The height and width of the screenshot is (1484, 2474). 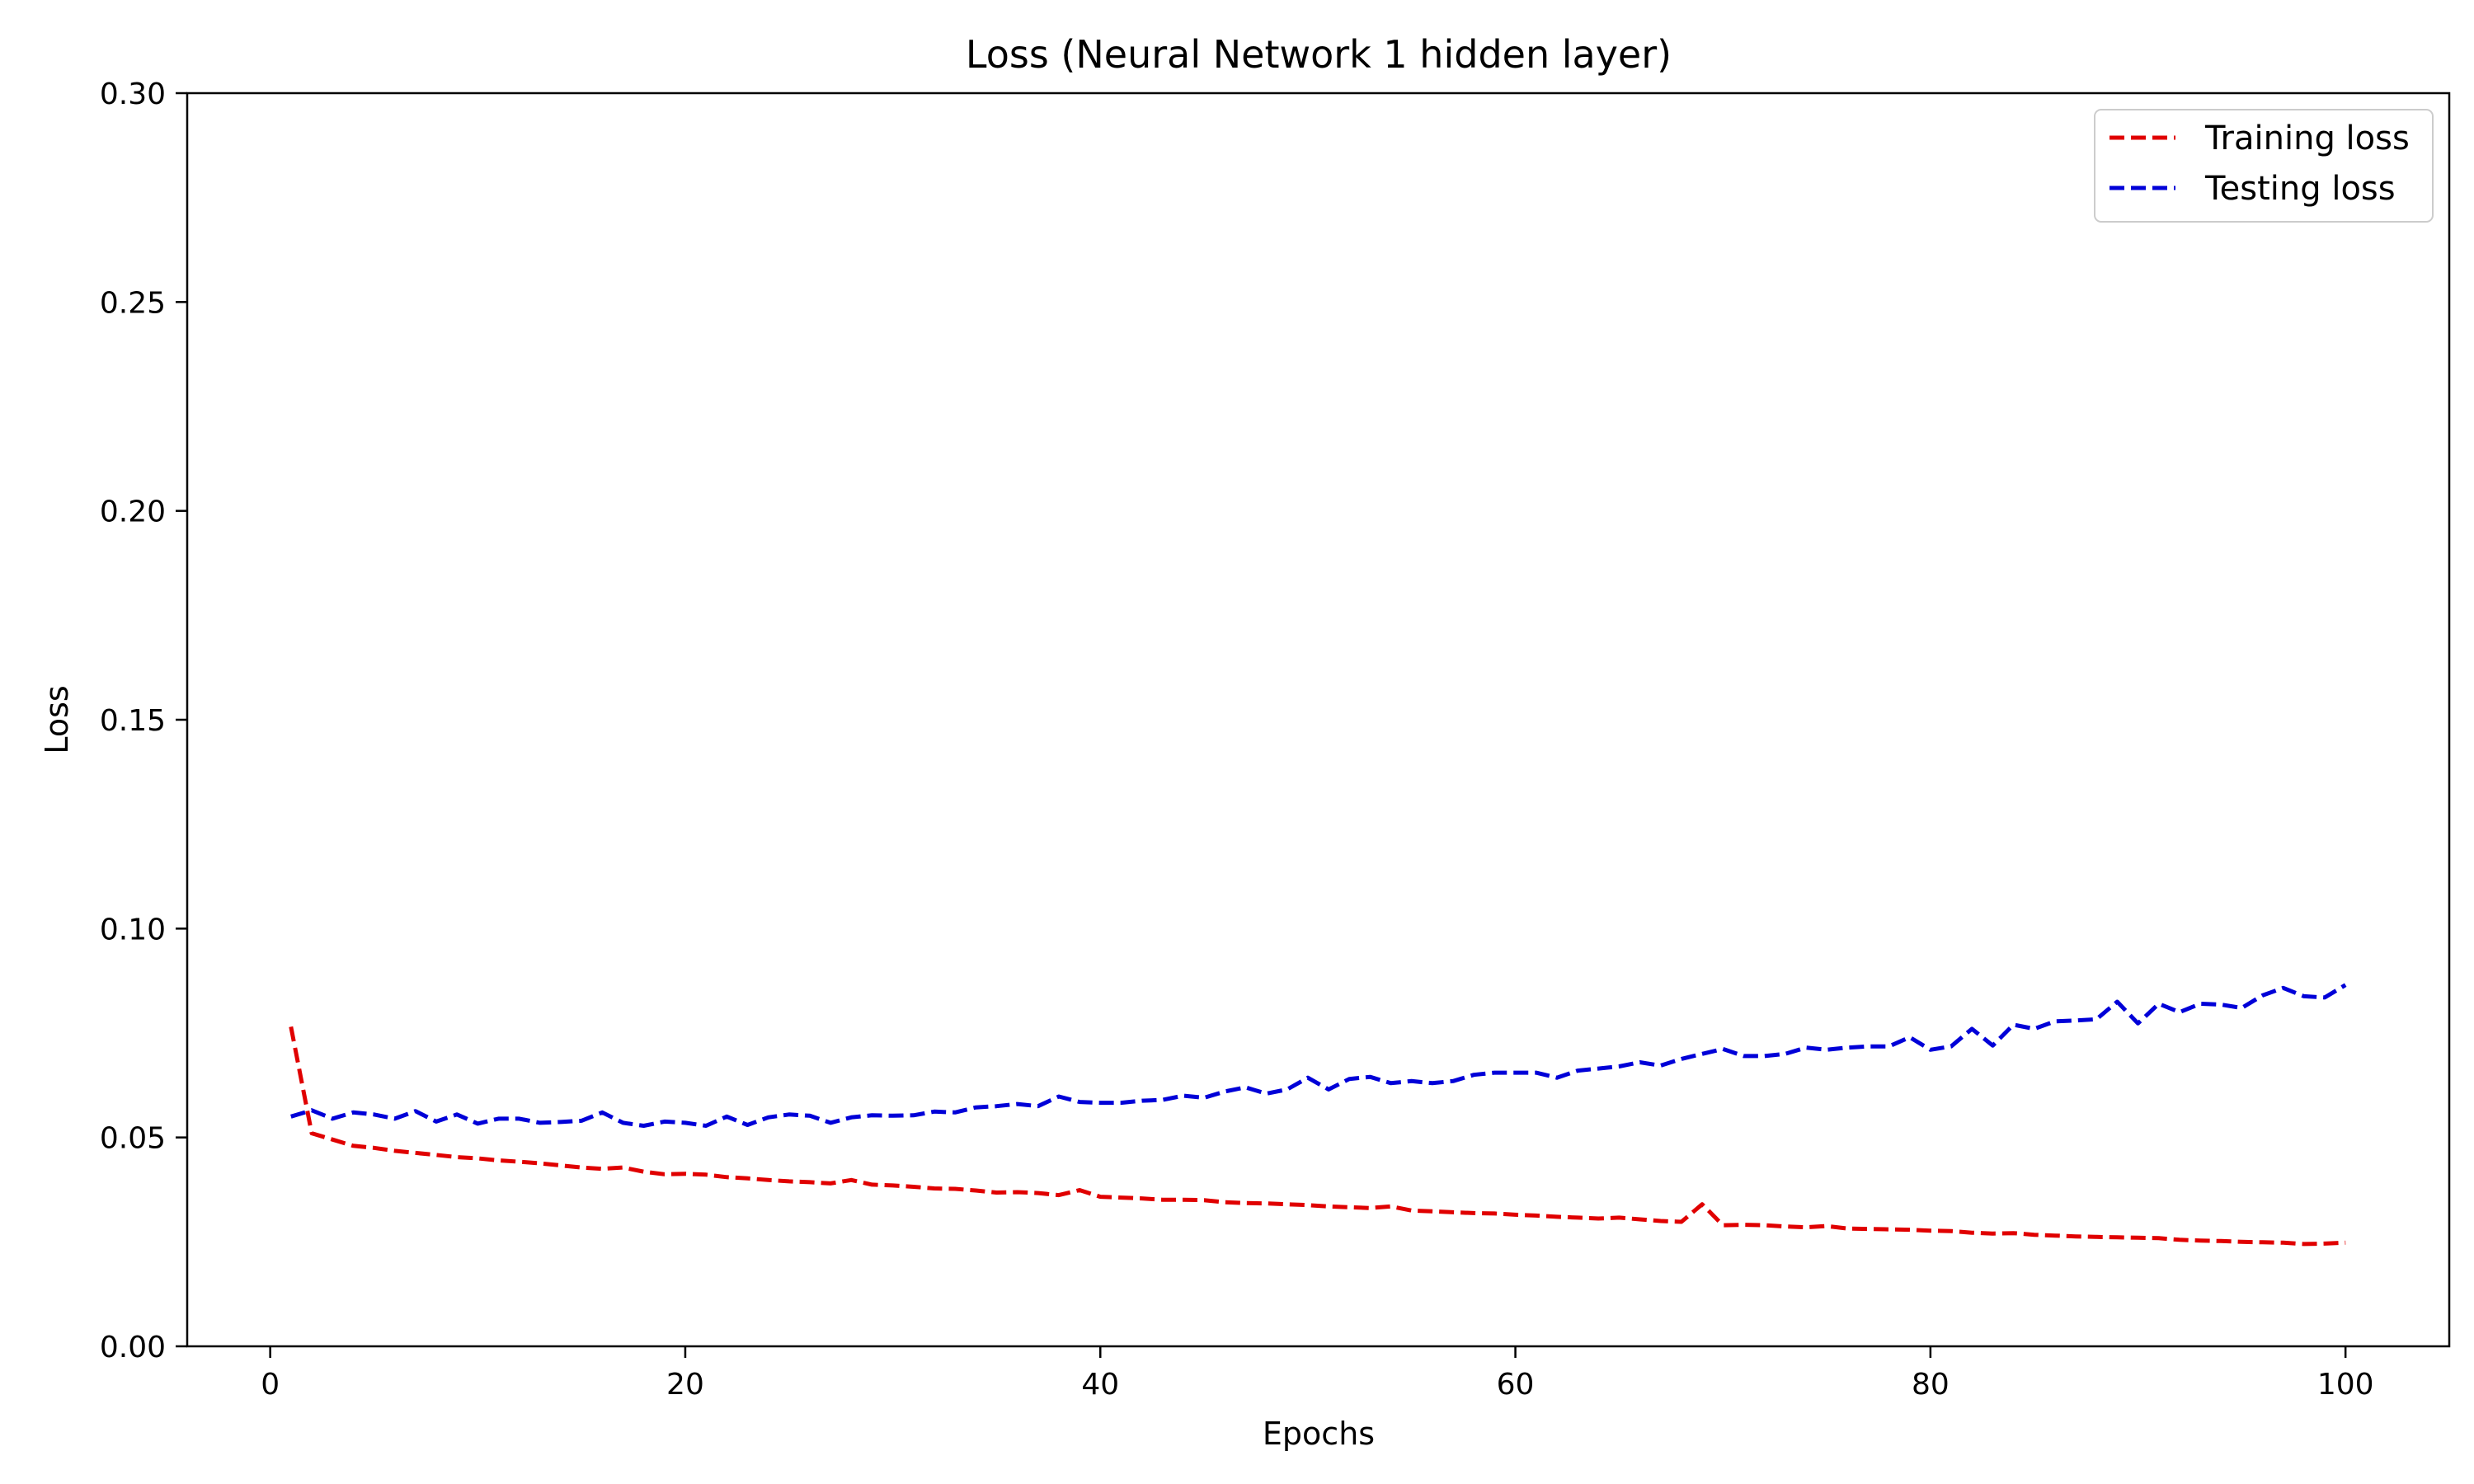 I want to click on legend-entry-label: Training loss, so click(x=2307, y=138).